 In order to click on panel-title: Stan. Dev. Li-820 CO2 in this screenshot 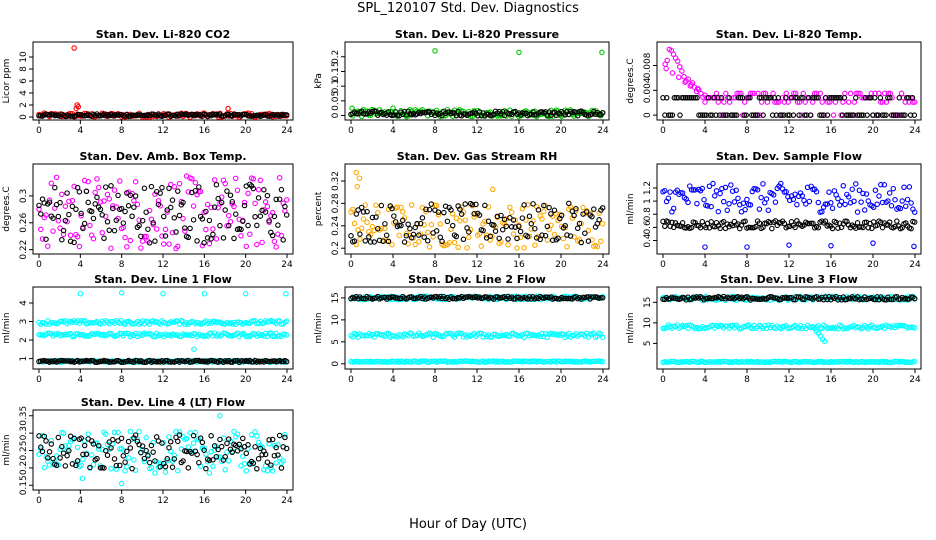, I will do `click(163, 34)`.